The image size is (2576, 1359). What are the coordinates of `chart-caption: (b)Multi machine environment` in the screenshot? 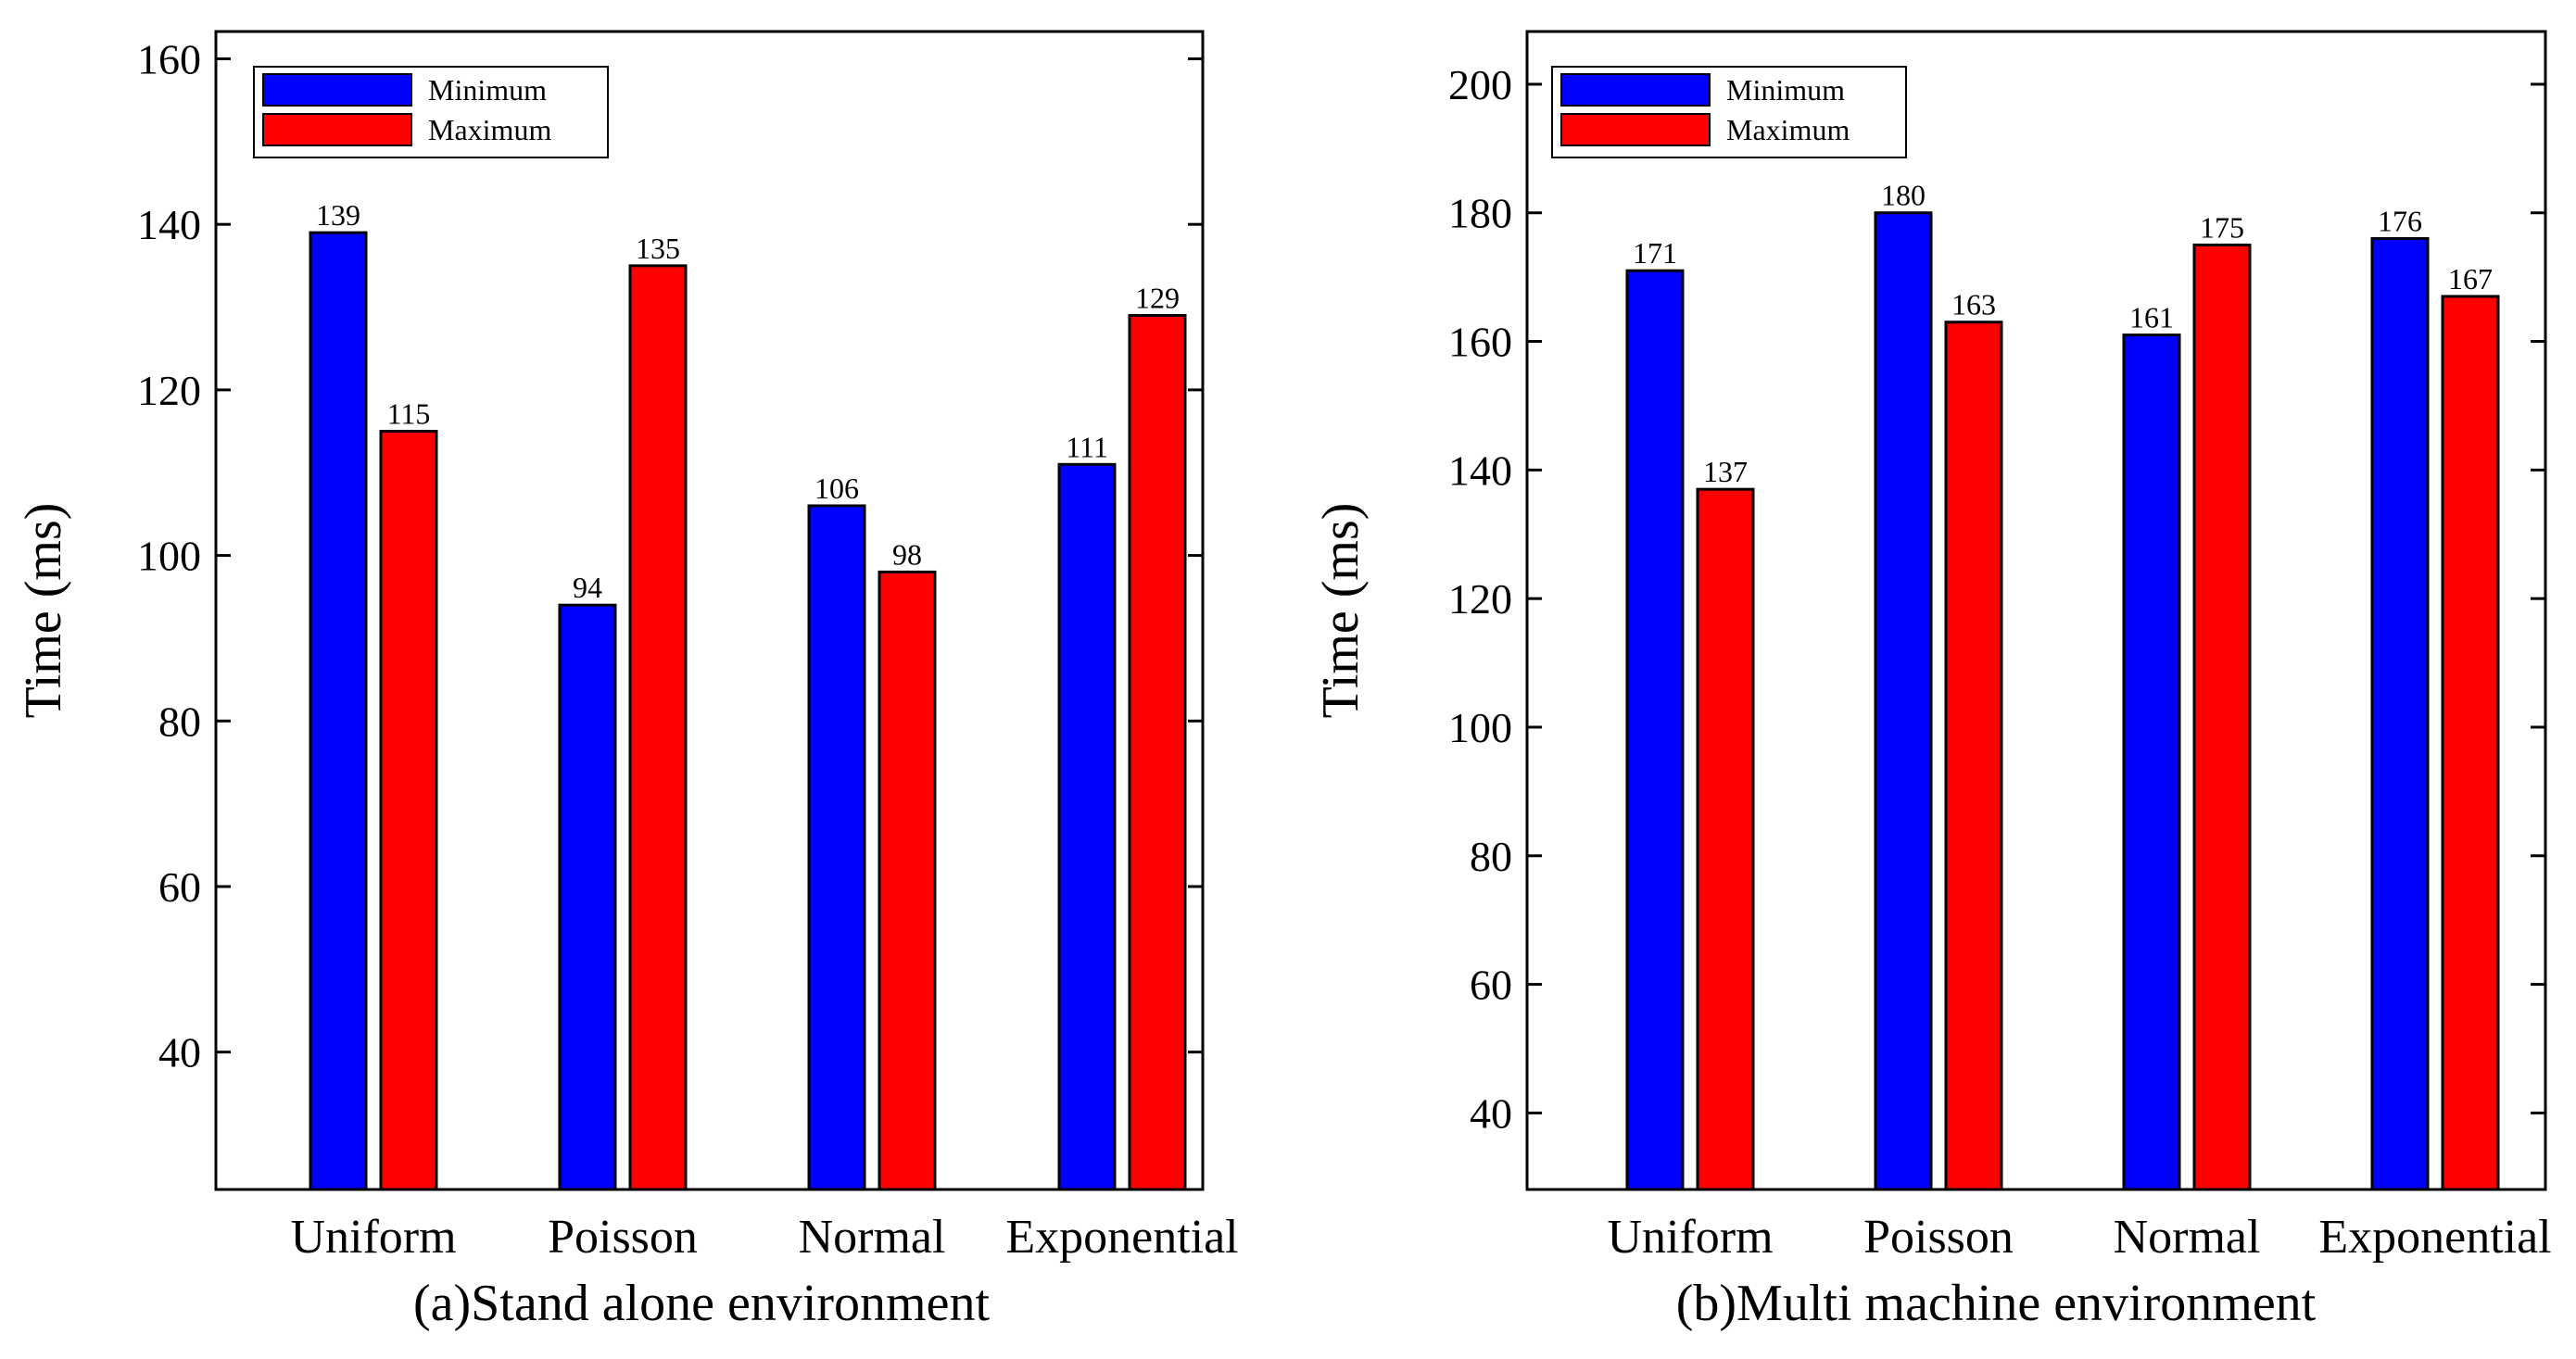 It's located at (1997, 1303).